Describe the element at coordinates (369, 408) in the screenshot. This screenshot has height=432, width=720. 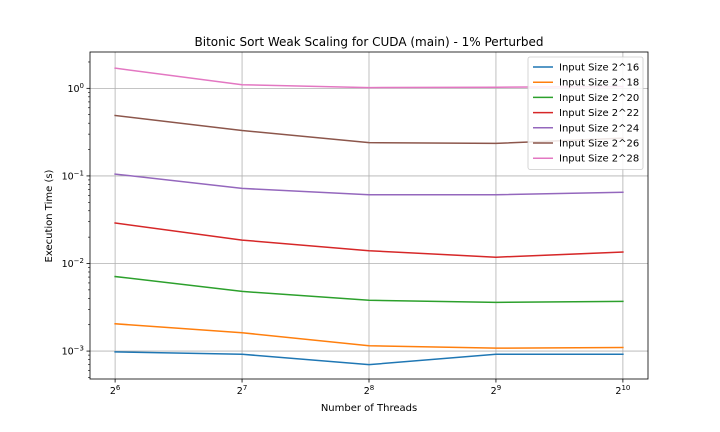
I see `x-axis-label: Number of Threads` at that location.